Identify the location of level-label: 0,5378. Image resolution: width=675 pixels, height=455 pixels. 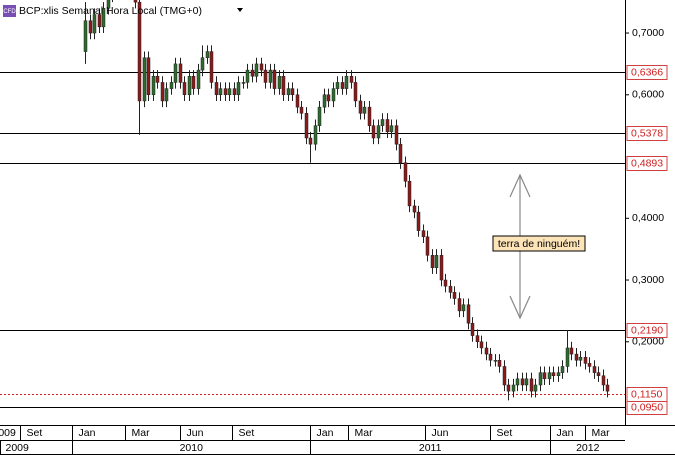
(647, 133).